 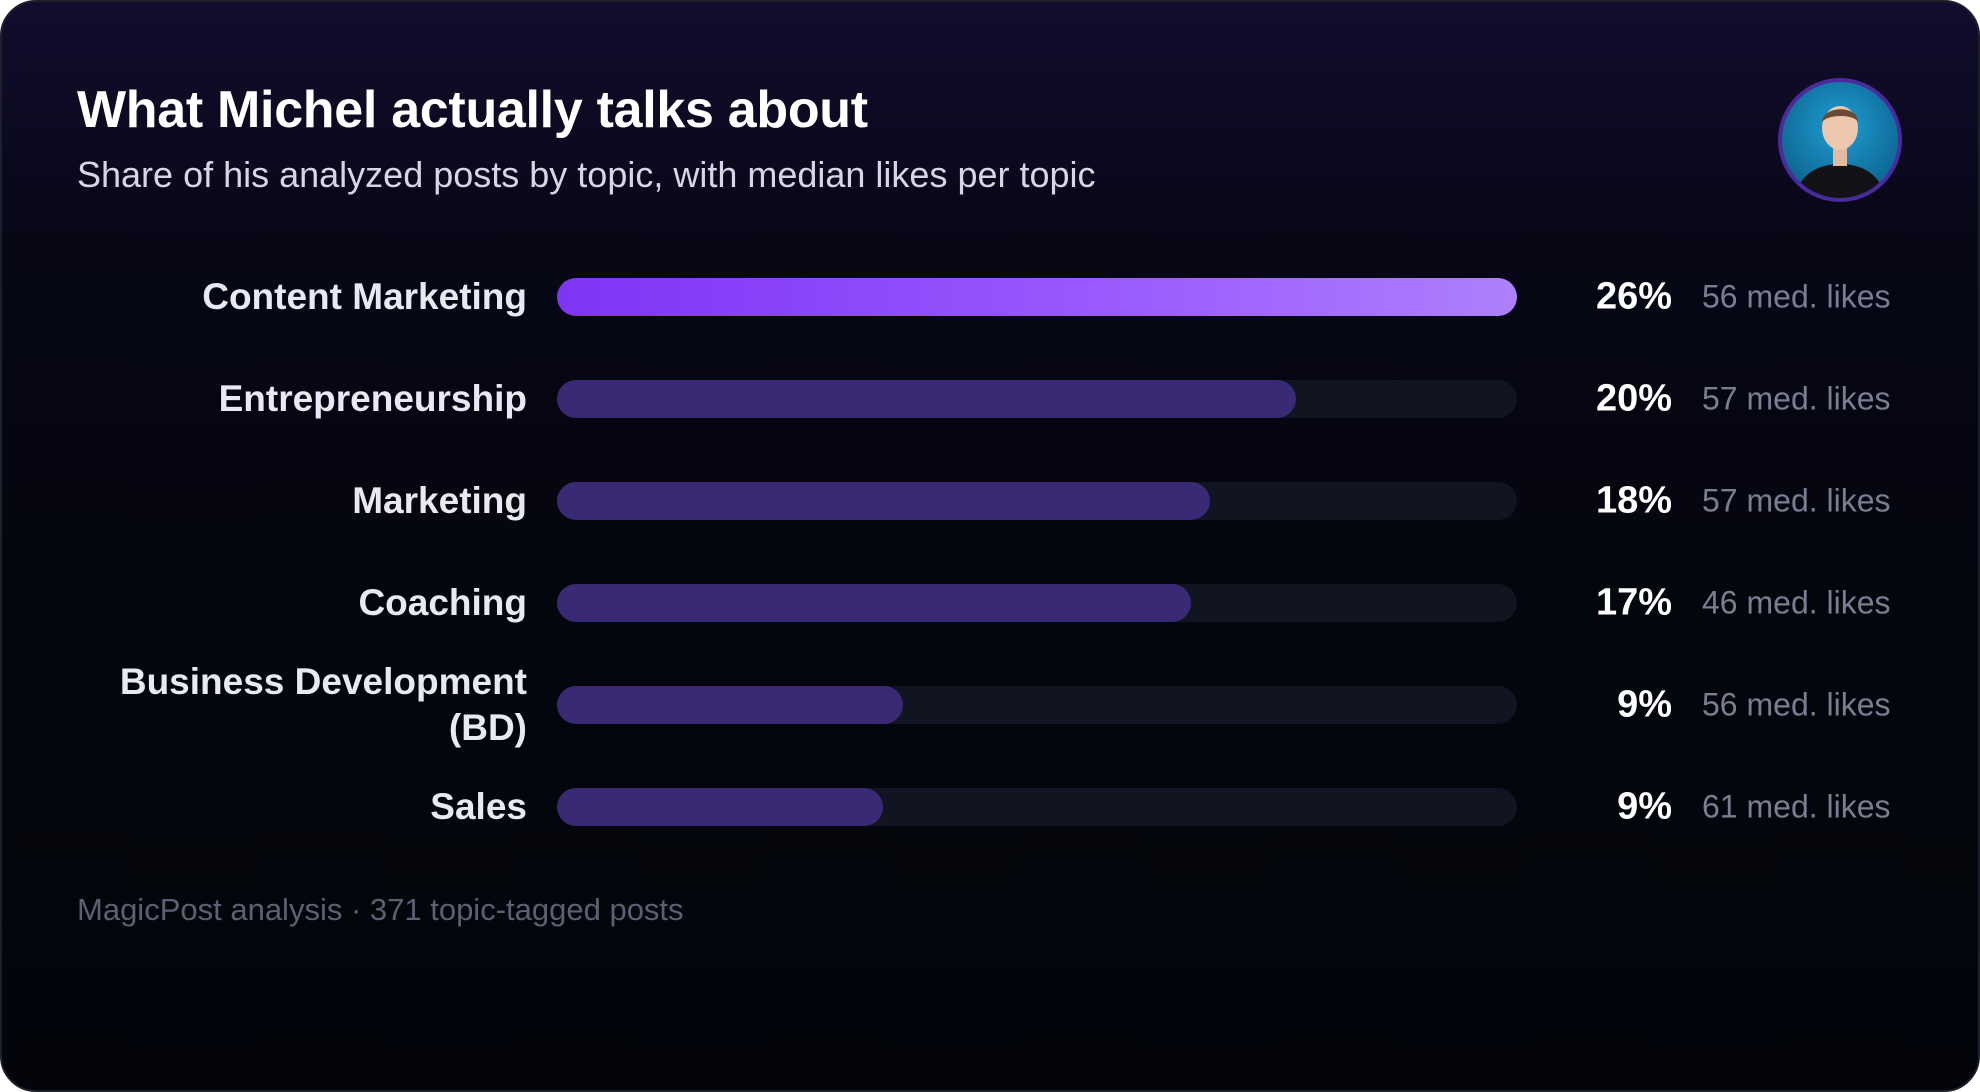 I want to click on bar-row: Entrepreneurship 20% 57 med. likes, so click(x=990, y=399).